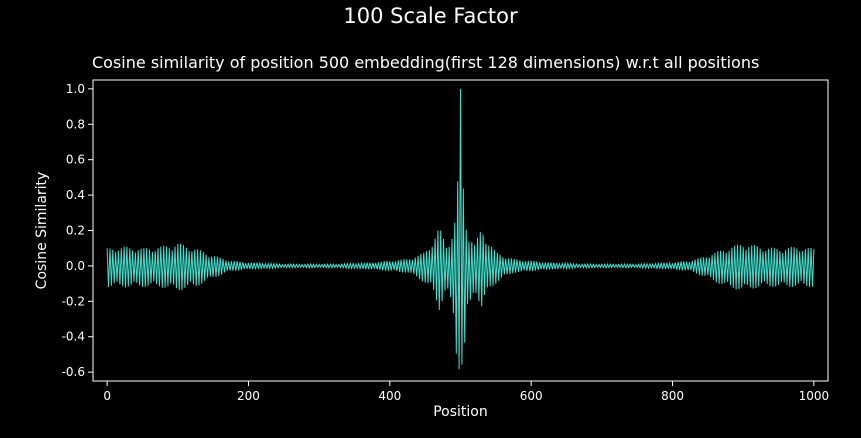 Image resolution: width=861 pixels, height=438 pixels. Describe the element at coordinates (73, 337) in the screenshot. I see `y-tick-label: -0.4` at that location.